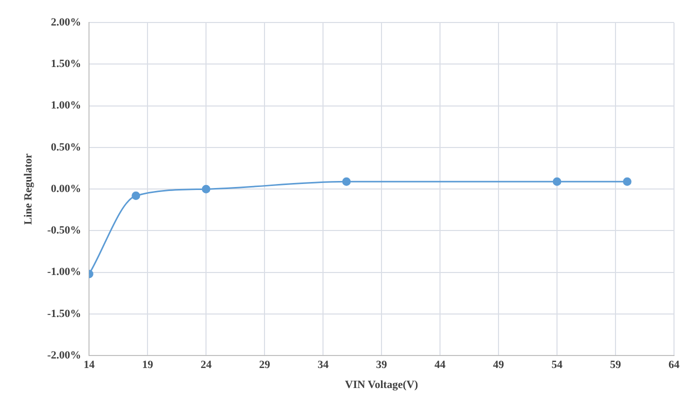 This screenshot has height=408, width=696. I want to click on y-tick-label: -0.50%, so click(64, 230).